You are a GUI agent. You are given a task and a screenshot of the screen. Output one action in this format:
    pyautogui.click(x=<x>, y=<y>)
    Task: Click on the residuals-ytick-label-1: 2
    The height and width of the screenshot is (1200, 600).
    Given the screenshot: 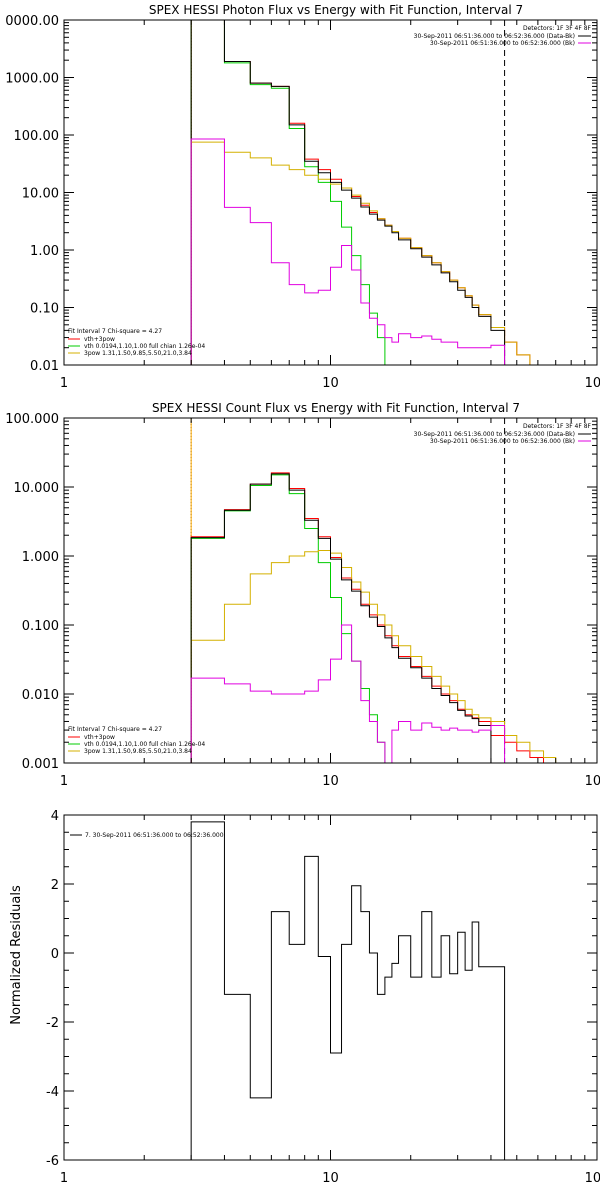 What is the action you would take?
    pyautogui.click(x=55, y=885)
    